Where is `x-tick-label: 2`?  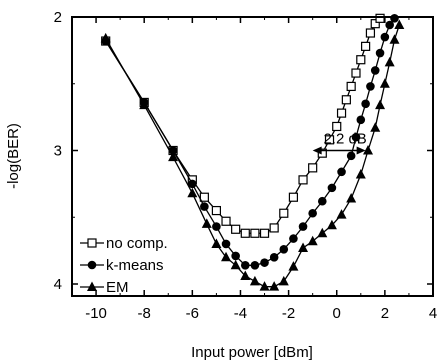 x-tick-label: 2 is located at coordinates (385, 313).